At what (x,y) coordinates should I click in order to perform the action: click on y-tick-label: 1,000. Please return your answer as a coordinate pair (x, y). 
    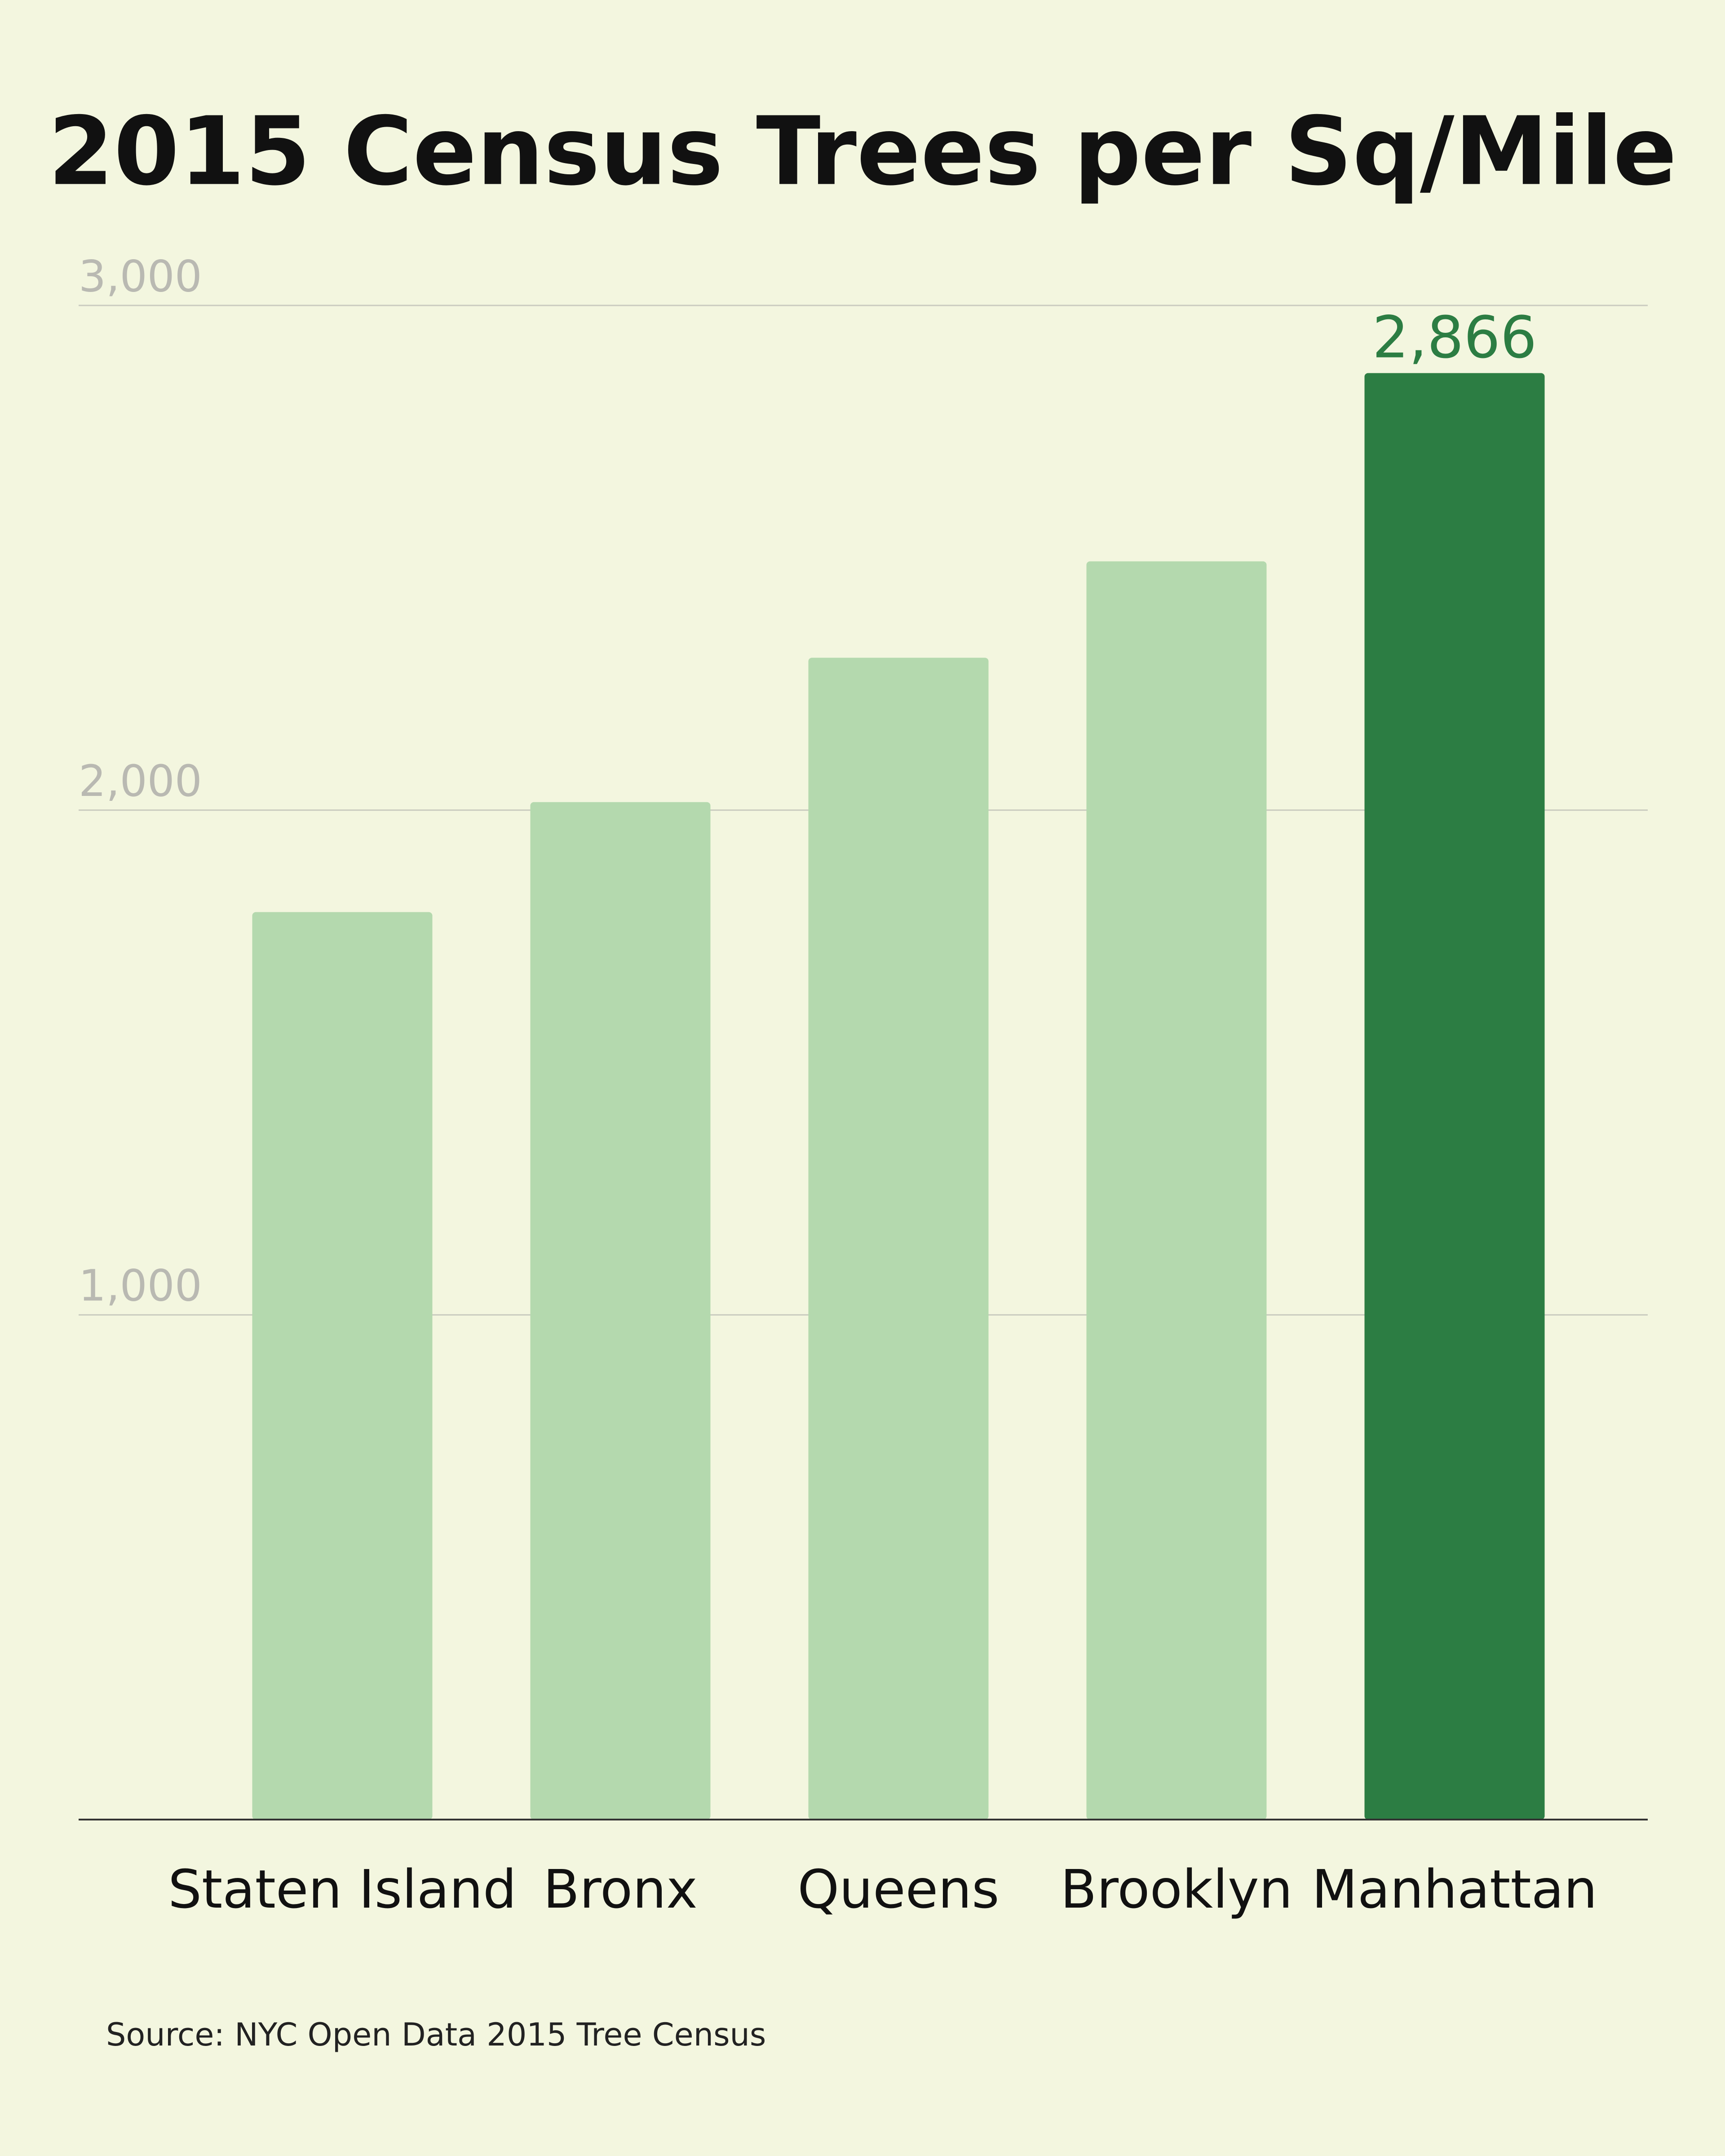
    Looking at the image, I should click on (140, 1286).